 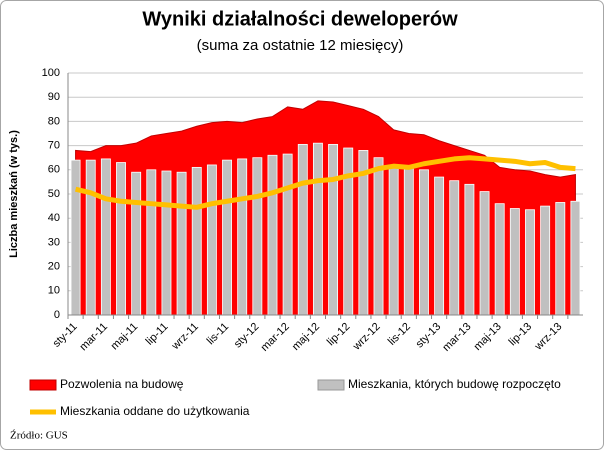 I want to click on legend-label: Mieszkania oddane do użytkowania, so click(x=155, y=411).